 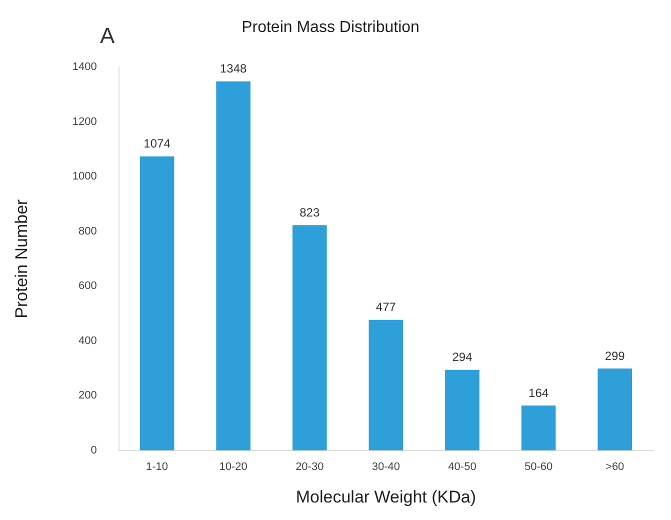 I want to click on chart-title: Protein Mass Distribution, so click(x=331, y=27).